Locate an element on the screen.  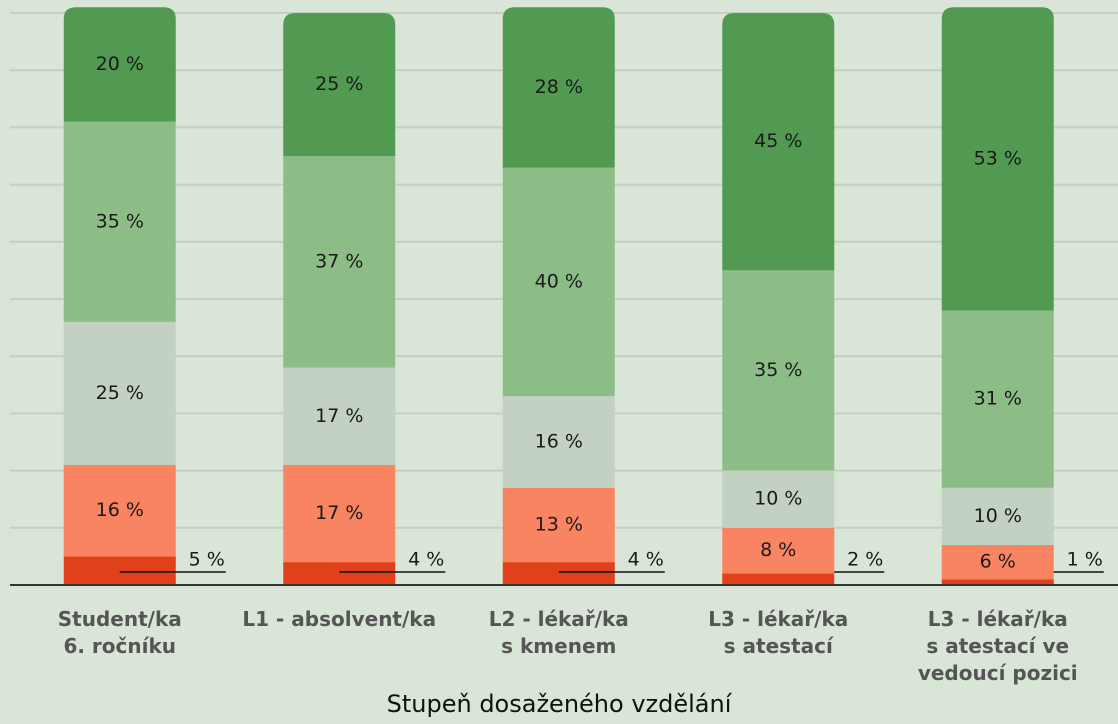
value-label: 1 % is located at coordinates (1085, 560).